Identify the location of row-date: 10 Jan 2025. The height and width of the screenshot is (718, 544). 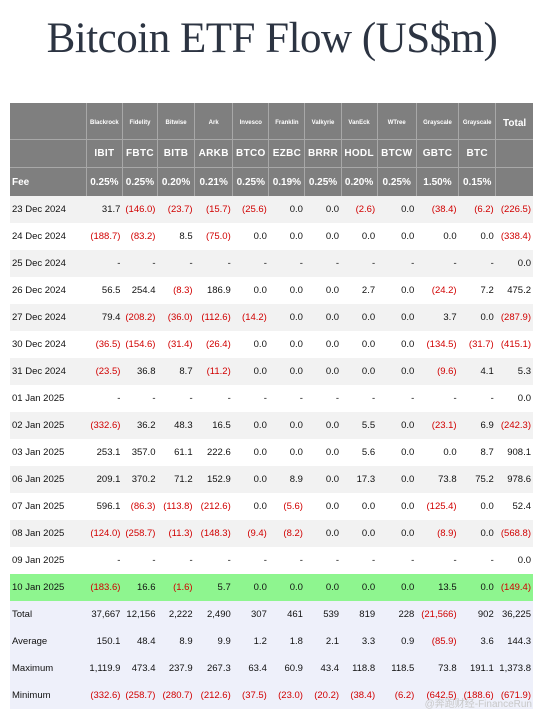
(48, 587).